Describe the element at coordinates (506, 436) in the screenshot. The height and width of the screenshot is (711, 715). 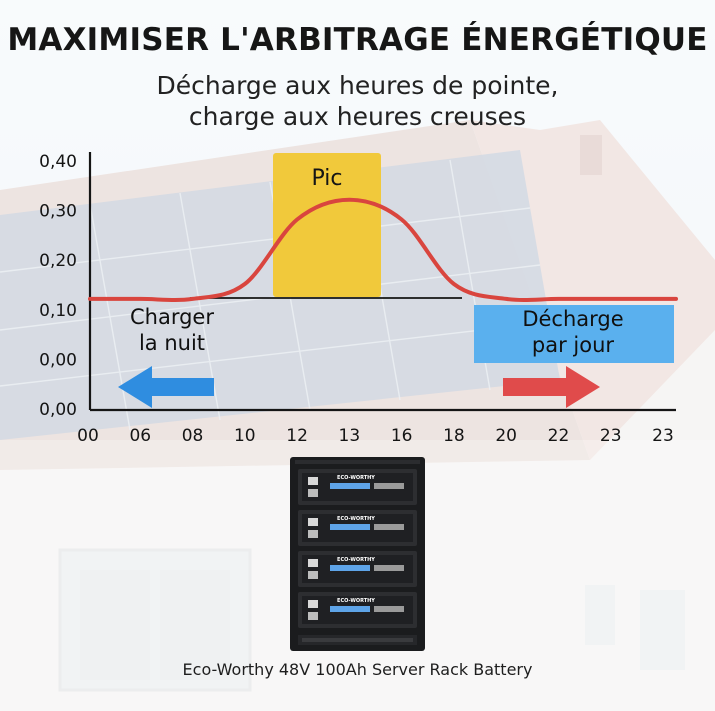
I see `x-tick-label: 20` at that location.